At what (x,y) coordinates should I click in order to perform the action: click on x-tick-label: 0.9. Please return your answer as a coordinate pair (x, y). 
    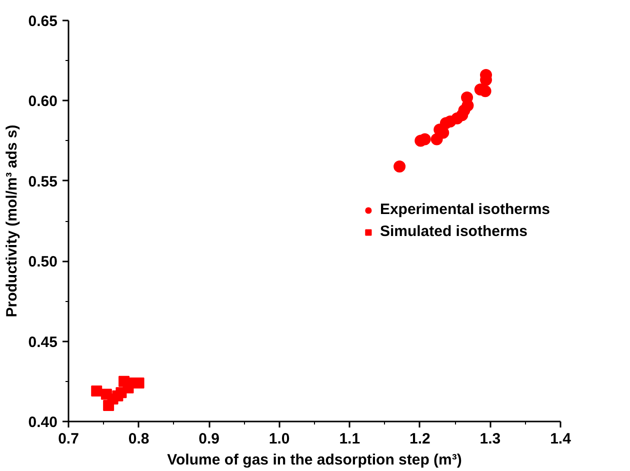
    Looking at the image, I should click on (209, 439).